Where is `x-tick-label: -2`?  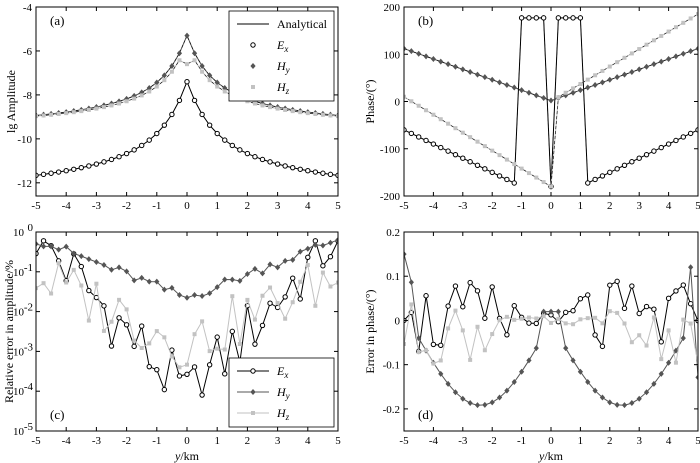
x-tick-label: -2 is located at coordinates (126, 441).